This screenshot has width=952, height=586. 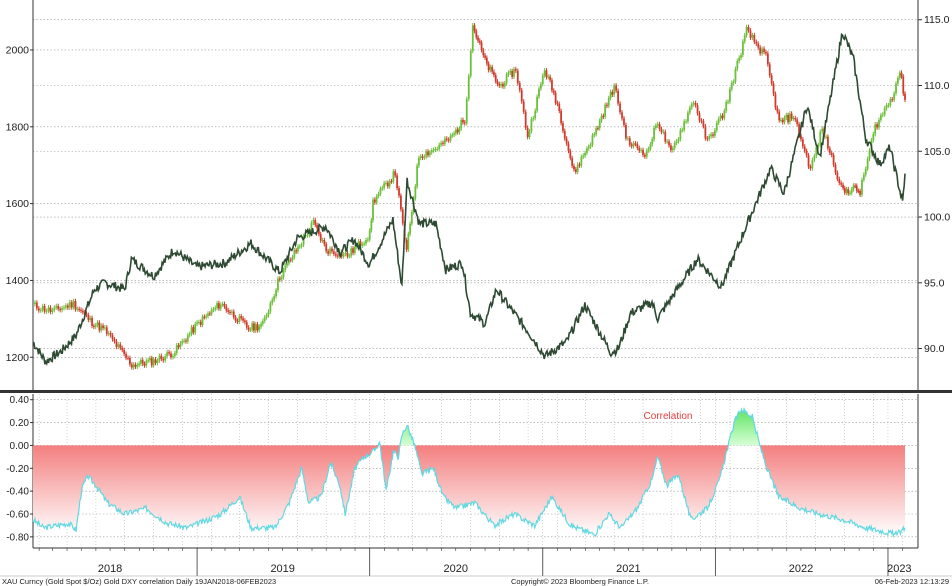 What do you see at coordinates (18, 281) in the screenshot?
I see `left-tick-label: 1400` at bounding box center [18, 281].